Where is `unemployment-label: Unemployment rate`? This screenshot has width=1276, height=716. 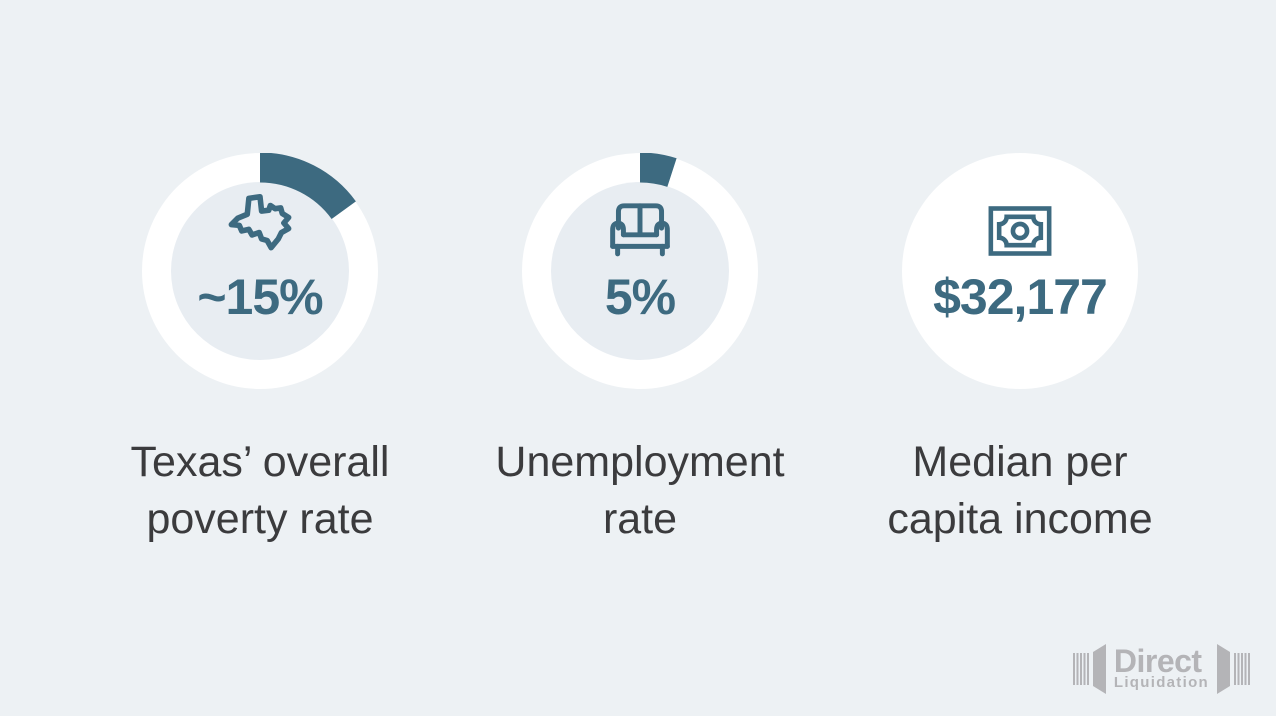
unemployment-label: Unemployment rate is located at coordinates (640, 490).